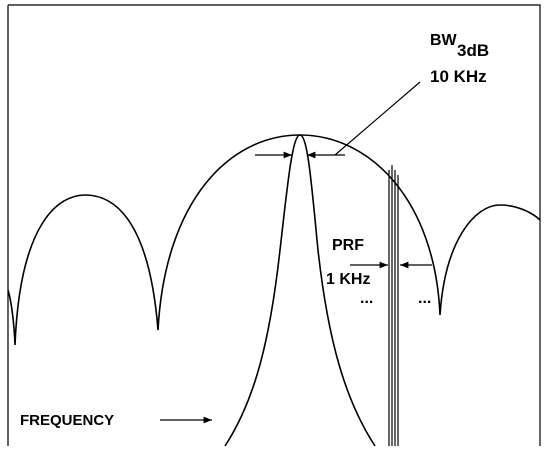 This screenshot has width=545, height=452. What do you see at coordinates (348, 245) in the screenshot?
I see `prf-label: PRF` at bounding box center [348, 245].